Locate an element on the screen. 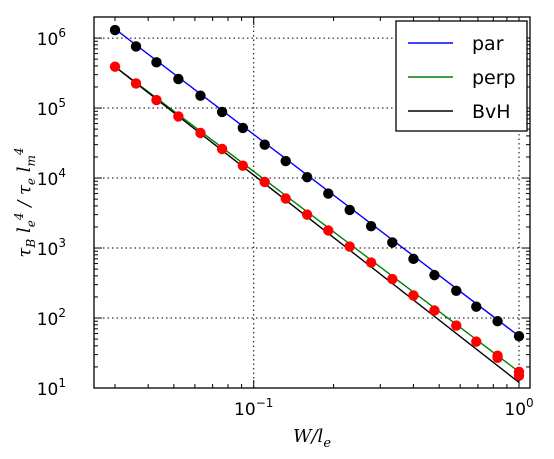 The width and height of the screenshot is (554, 459). legend-label: perp is located at coordinates (494, 78).